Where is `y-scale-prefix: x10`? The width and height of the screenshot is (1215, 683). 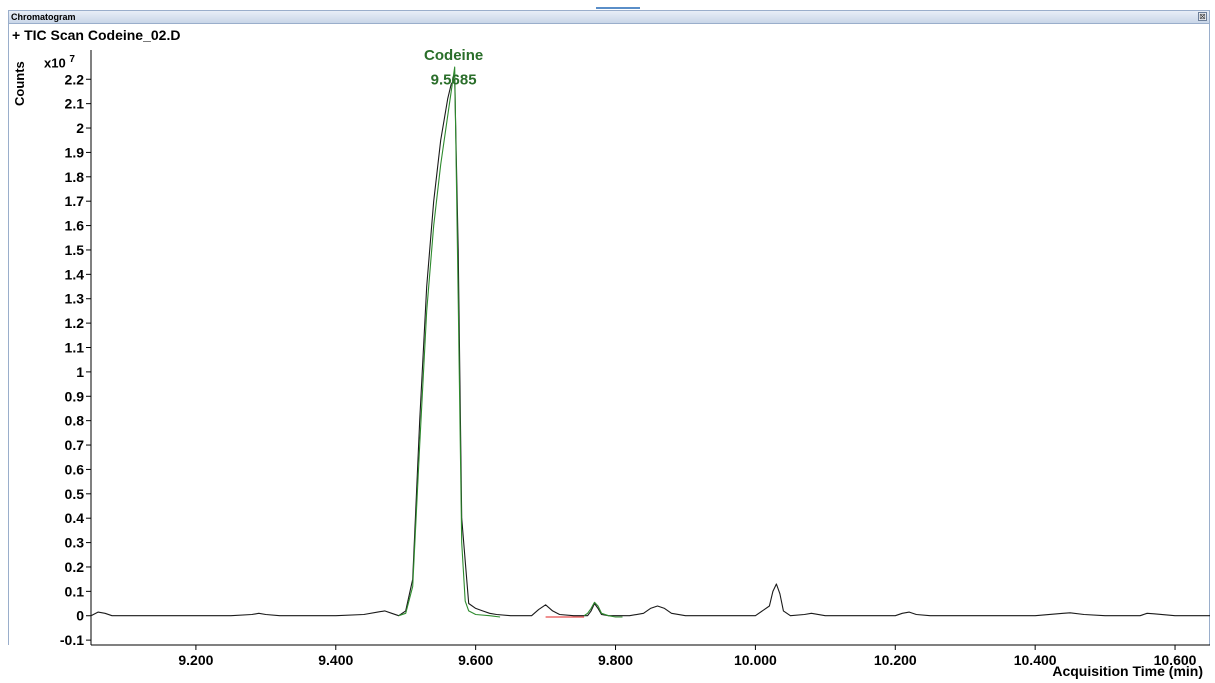
y-scale-prefix: x10 is located at coordinates (55, 63).